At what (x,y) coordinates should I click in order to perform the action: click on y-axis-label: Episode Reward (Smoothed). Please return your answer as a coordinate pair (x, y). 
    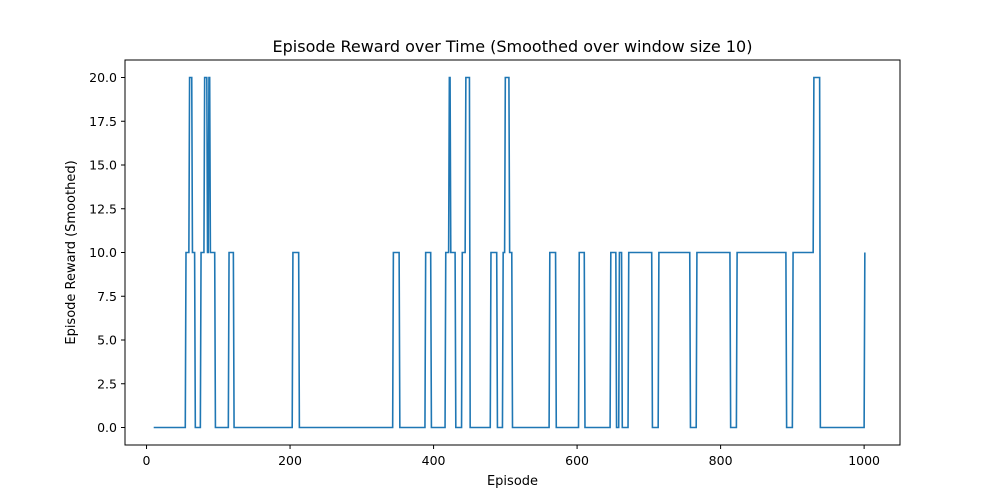
    Looking at the image, I should click on (71, 252).